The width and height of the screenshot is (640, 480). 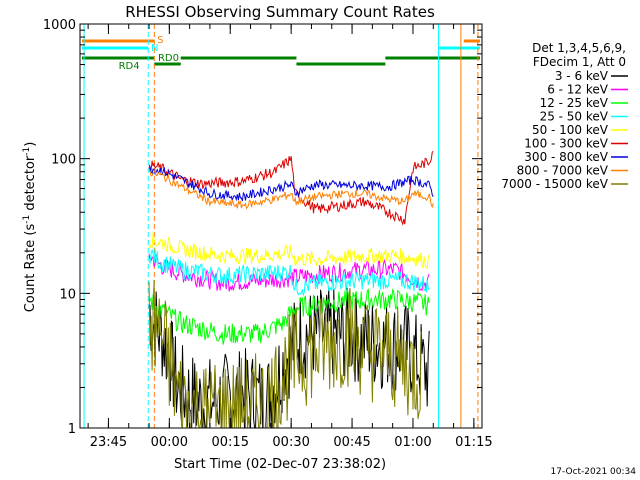 I want to click on y-axis-label: Count Rate (s-1 detector-1), so click(x=30, y=227).